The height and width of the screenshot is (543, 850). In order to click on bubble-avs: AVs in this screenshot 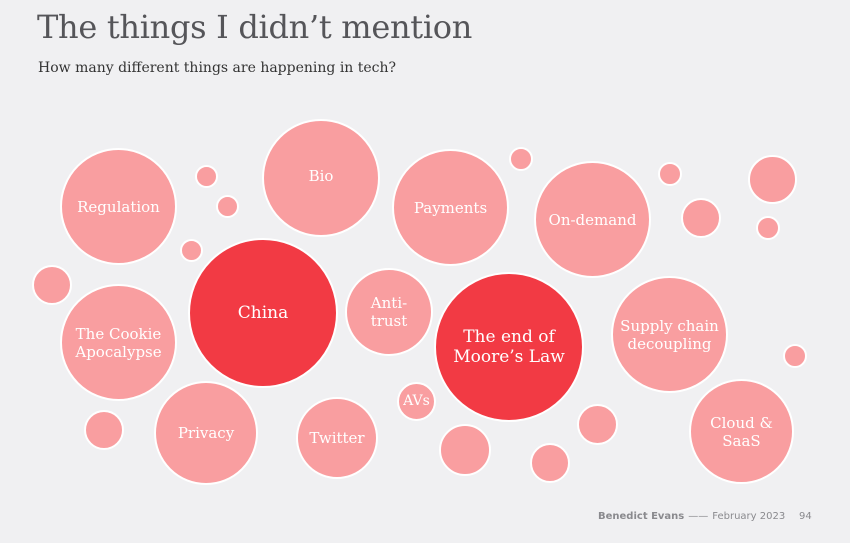, I will do `click(416, 401)`.